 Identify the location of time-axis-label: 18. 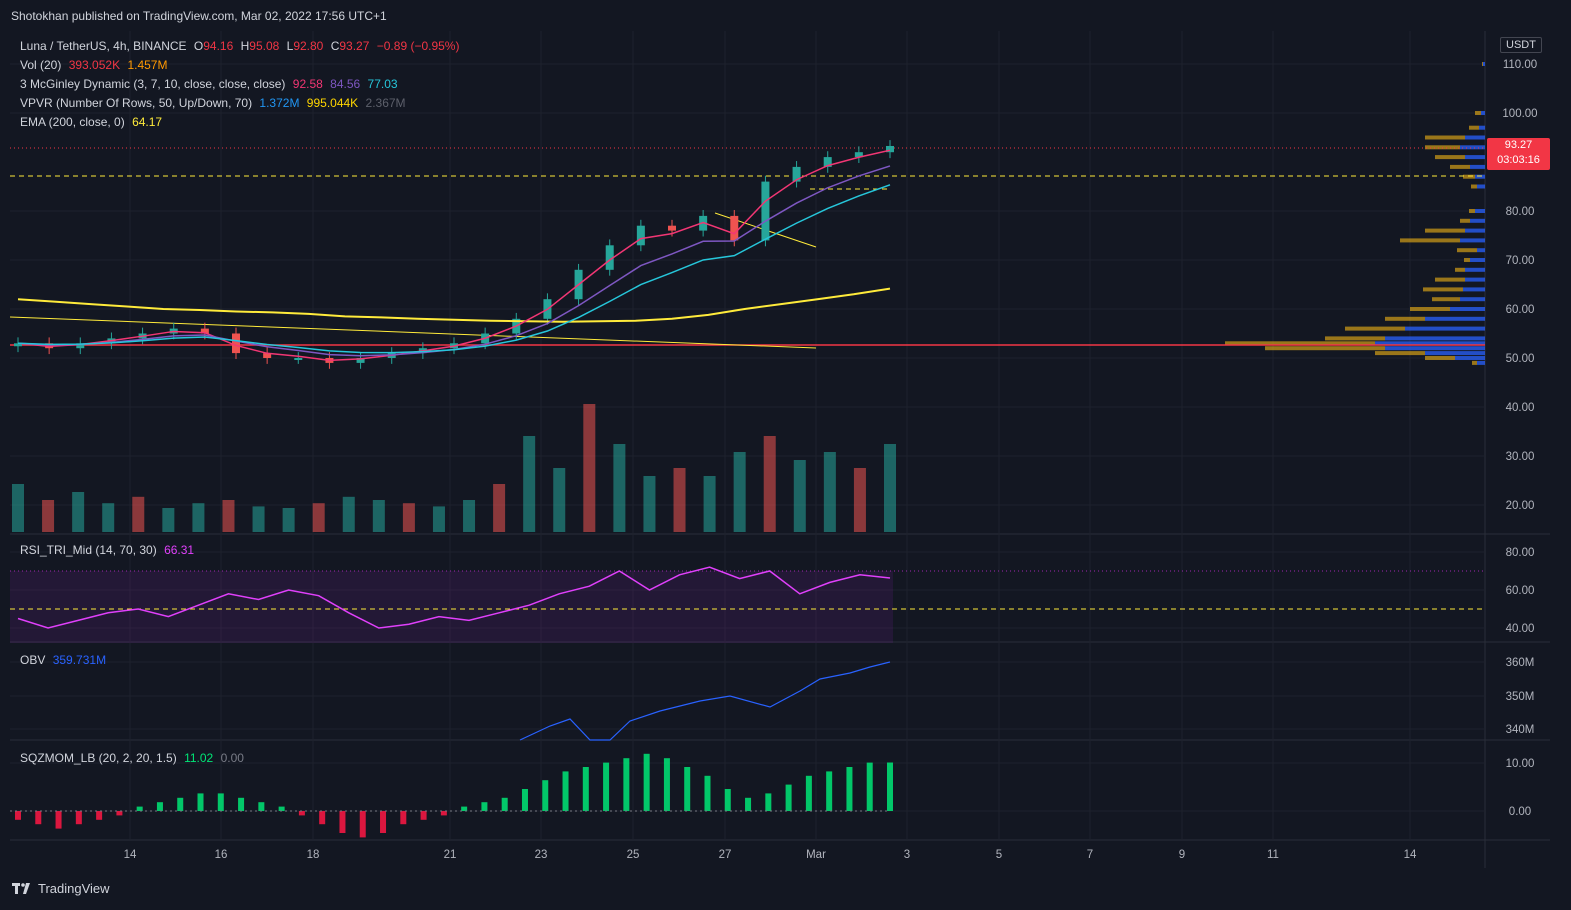
(313, 855).